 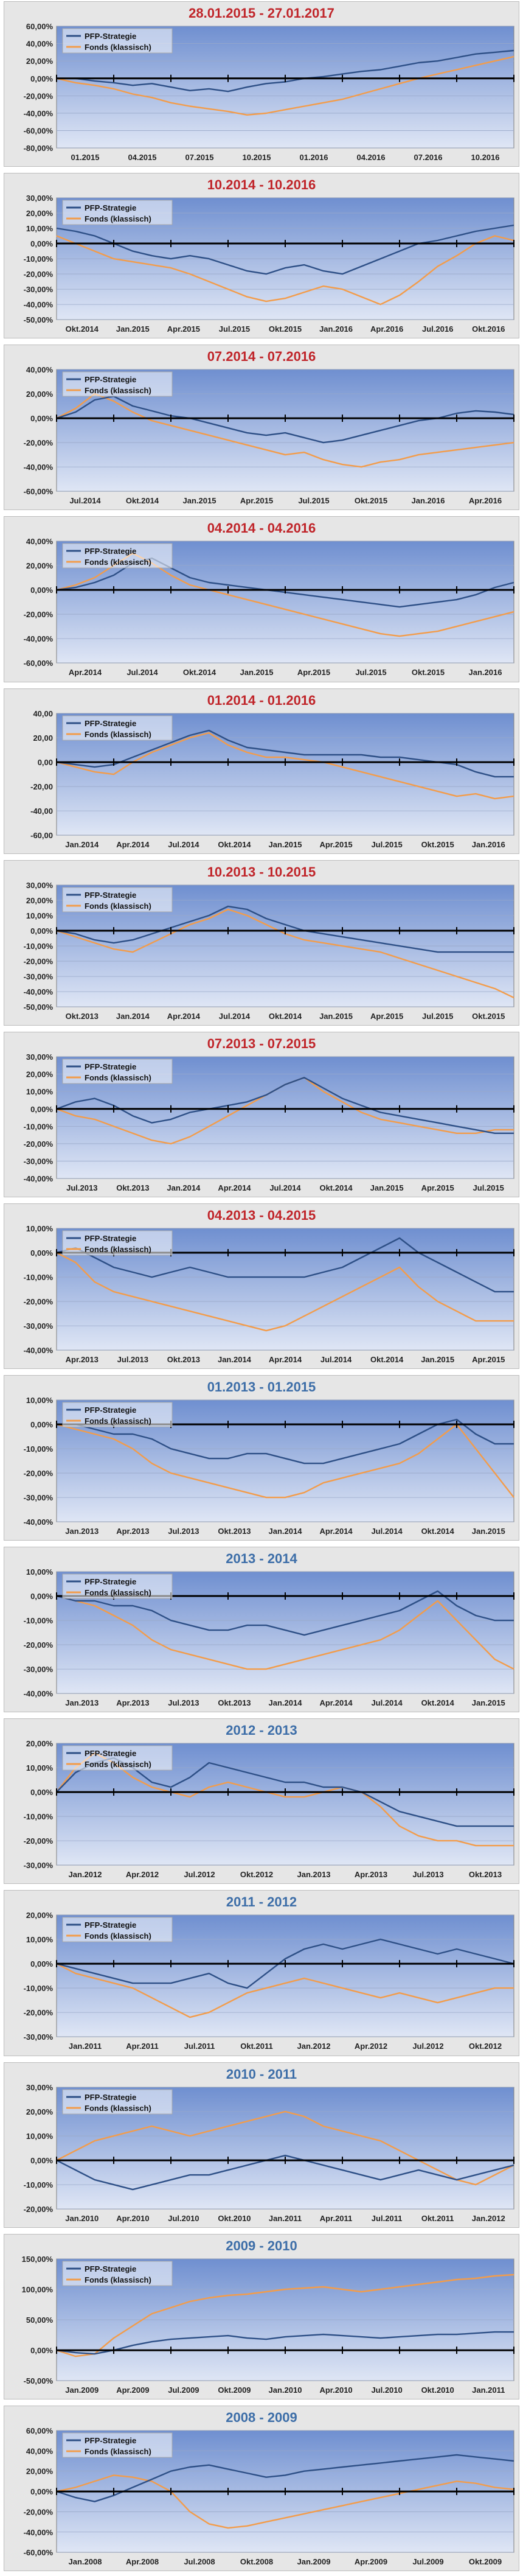 I want to click on x-tick-label: Okt.2016, so click(x=489, y=329).